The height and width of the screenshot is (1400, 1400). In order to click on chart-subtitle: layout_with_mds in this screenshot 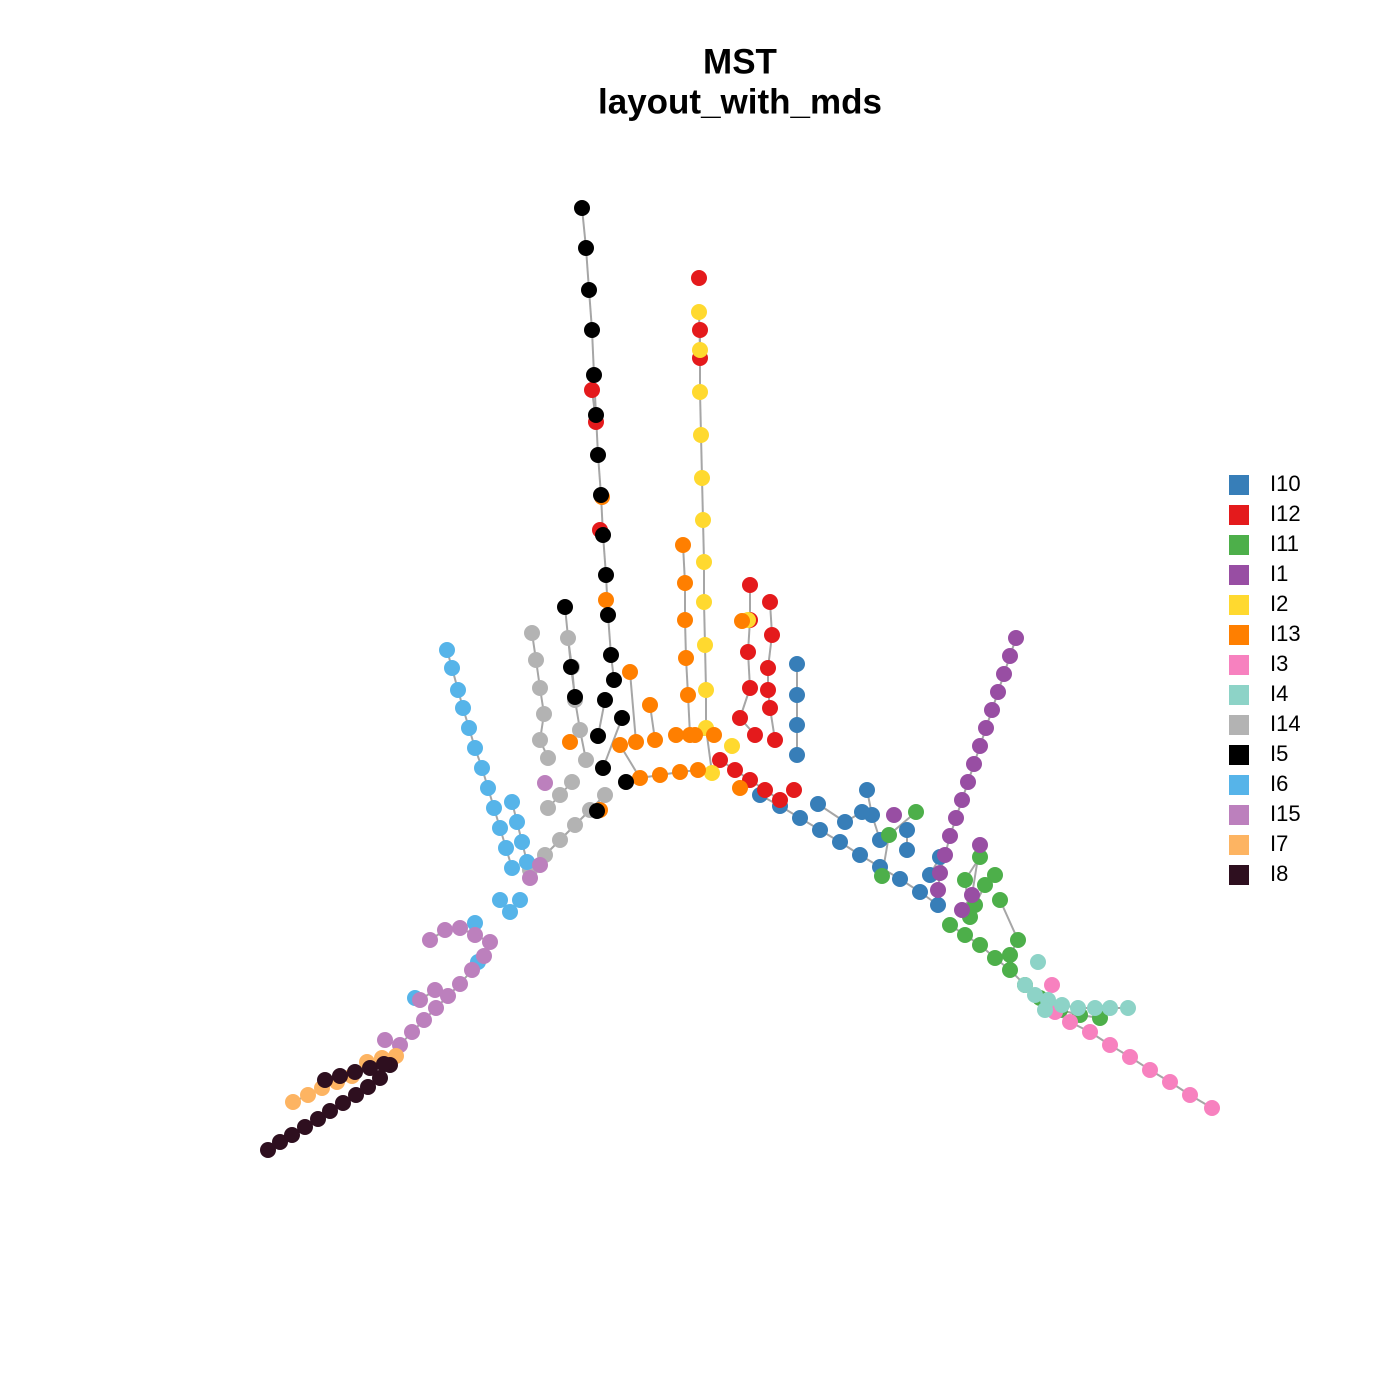, I will do `click(740, 101)`.